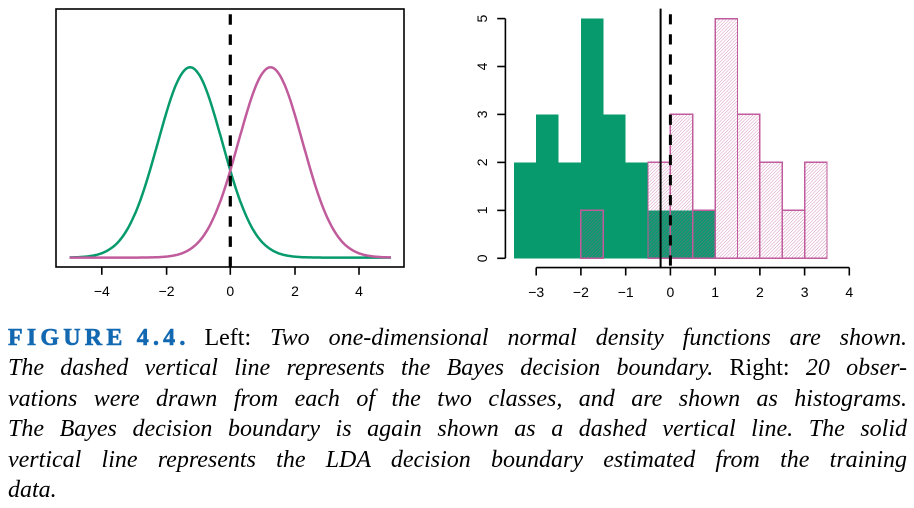 This screenshot has height=508, width=914. Describe the element at coordinates (626, 292) in the screenshot. I see `svg-text: −1` at that location.